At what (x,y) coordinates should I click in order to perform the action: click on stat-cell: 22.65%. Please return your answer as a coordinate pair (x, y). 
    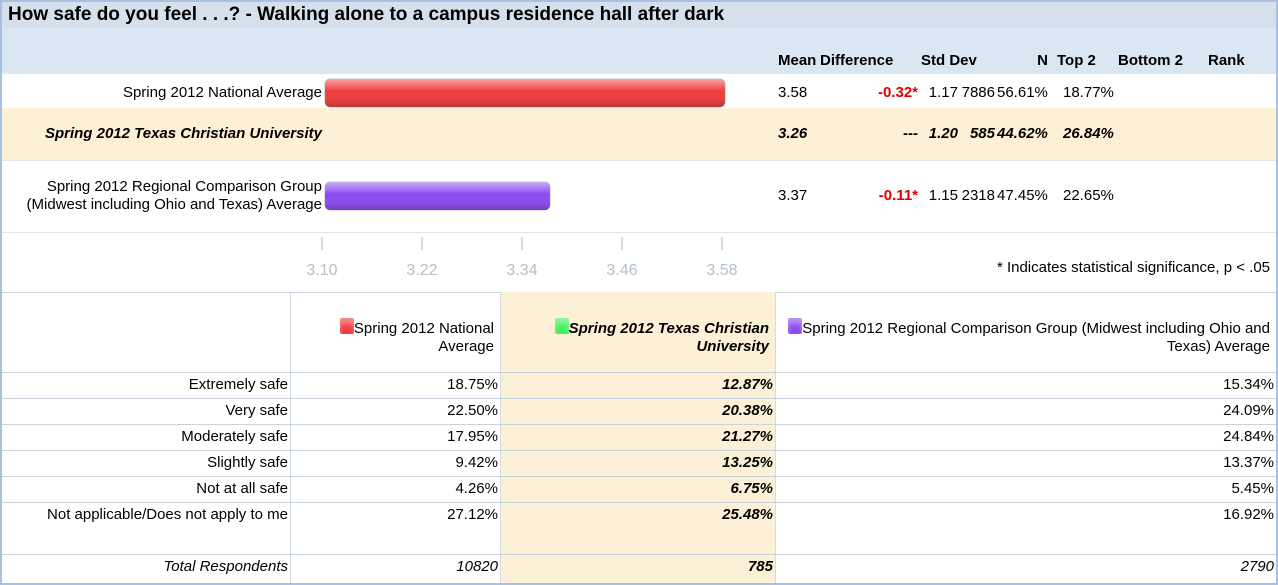
    Looking at the image, I should click on (1088, 195).